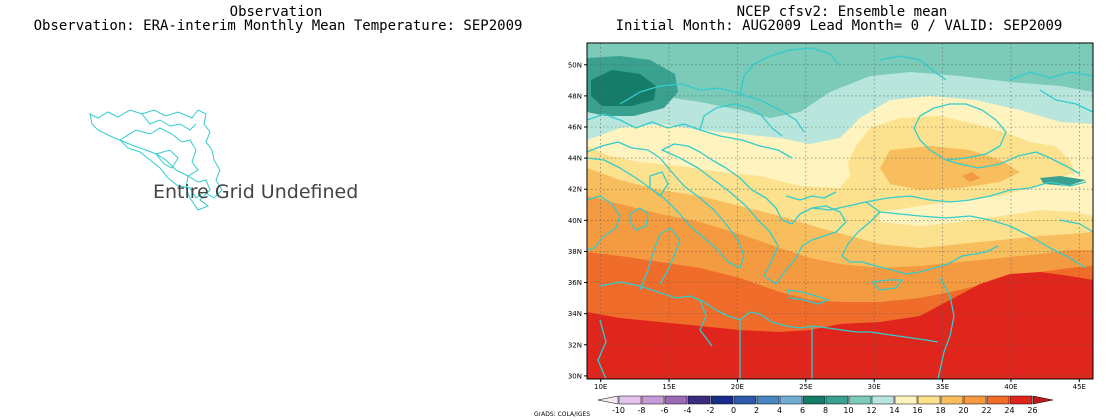 This screenshot has height=420, width=1120. What do you see at coordinates (575, 252) in the screenshot?
I see `lat-tick-label: 38N` at bounding box center [575, 252].